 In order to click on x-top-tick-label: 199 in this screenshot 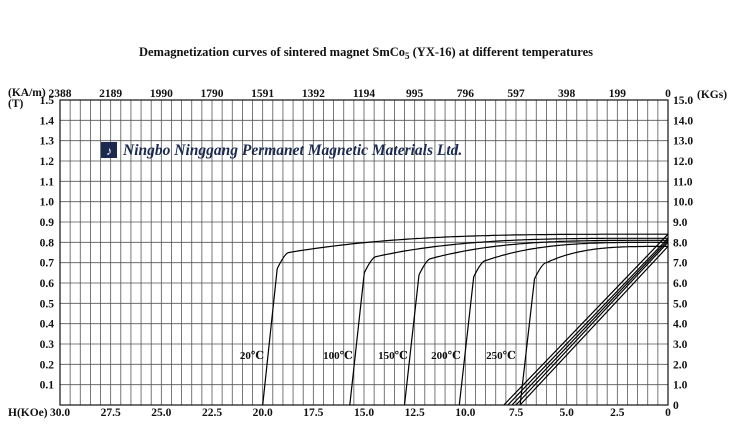, I will do `click(618, 94)`.